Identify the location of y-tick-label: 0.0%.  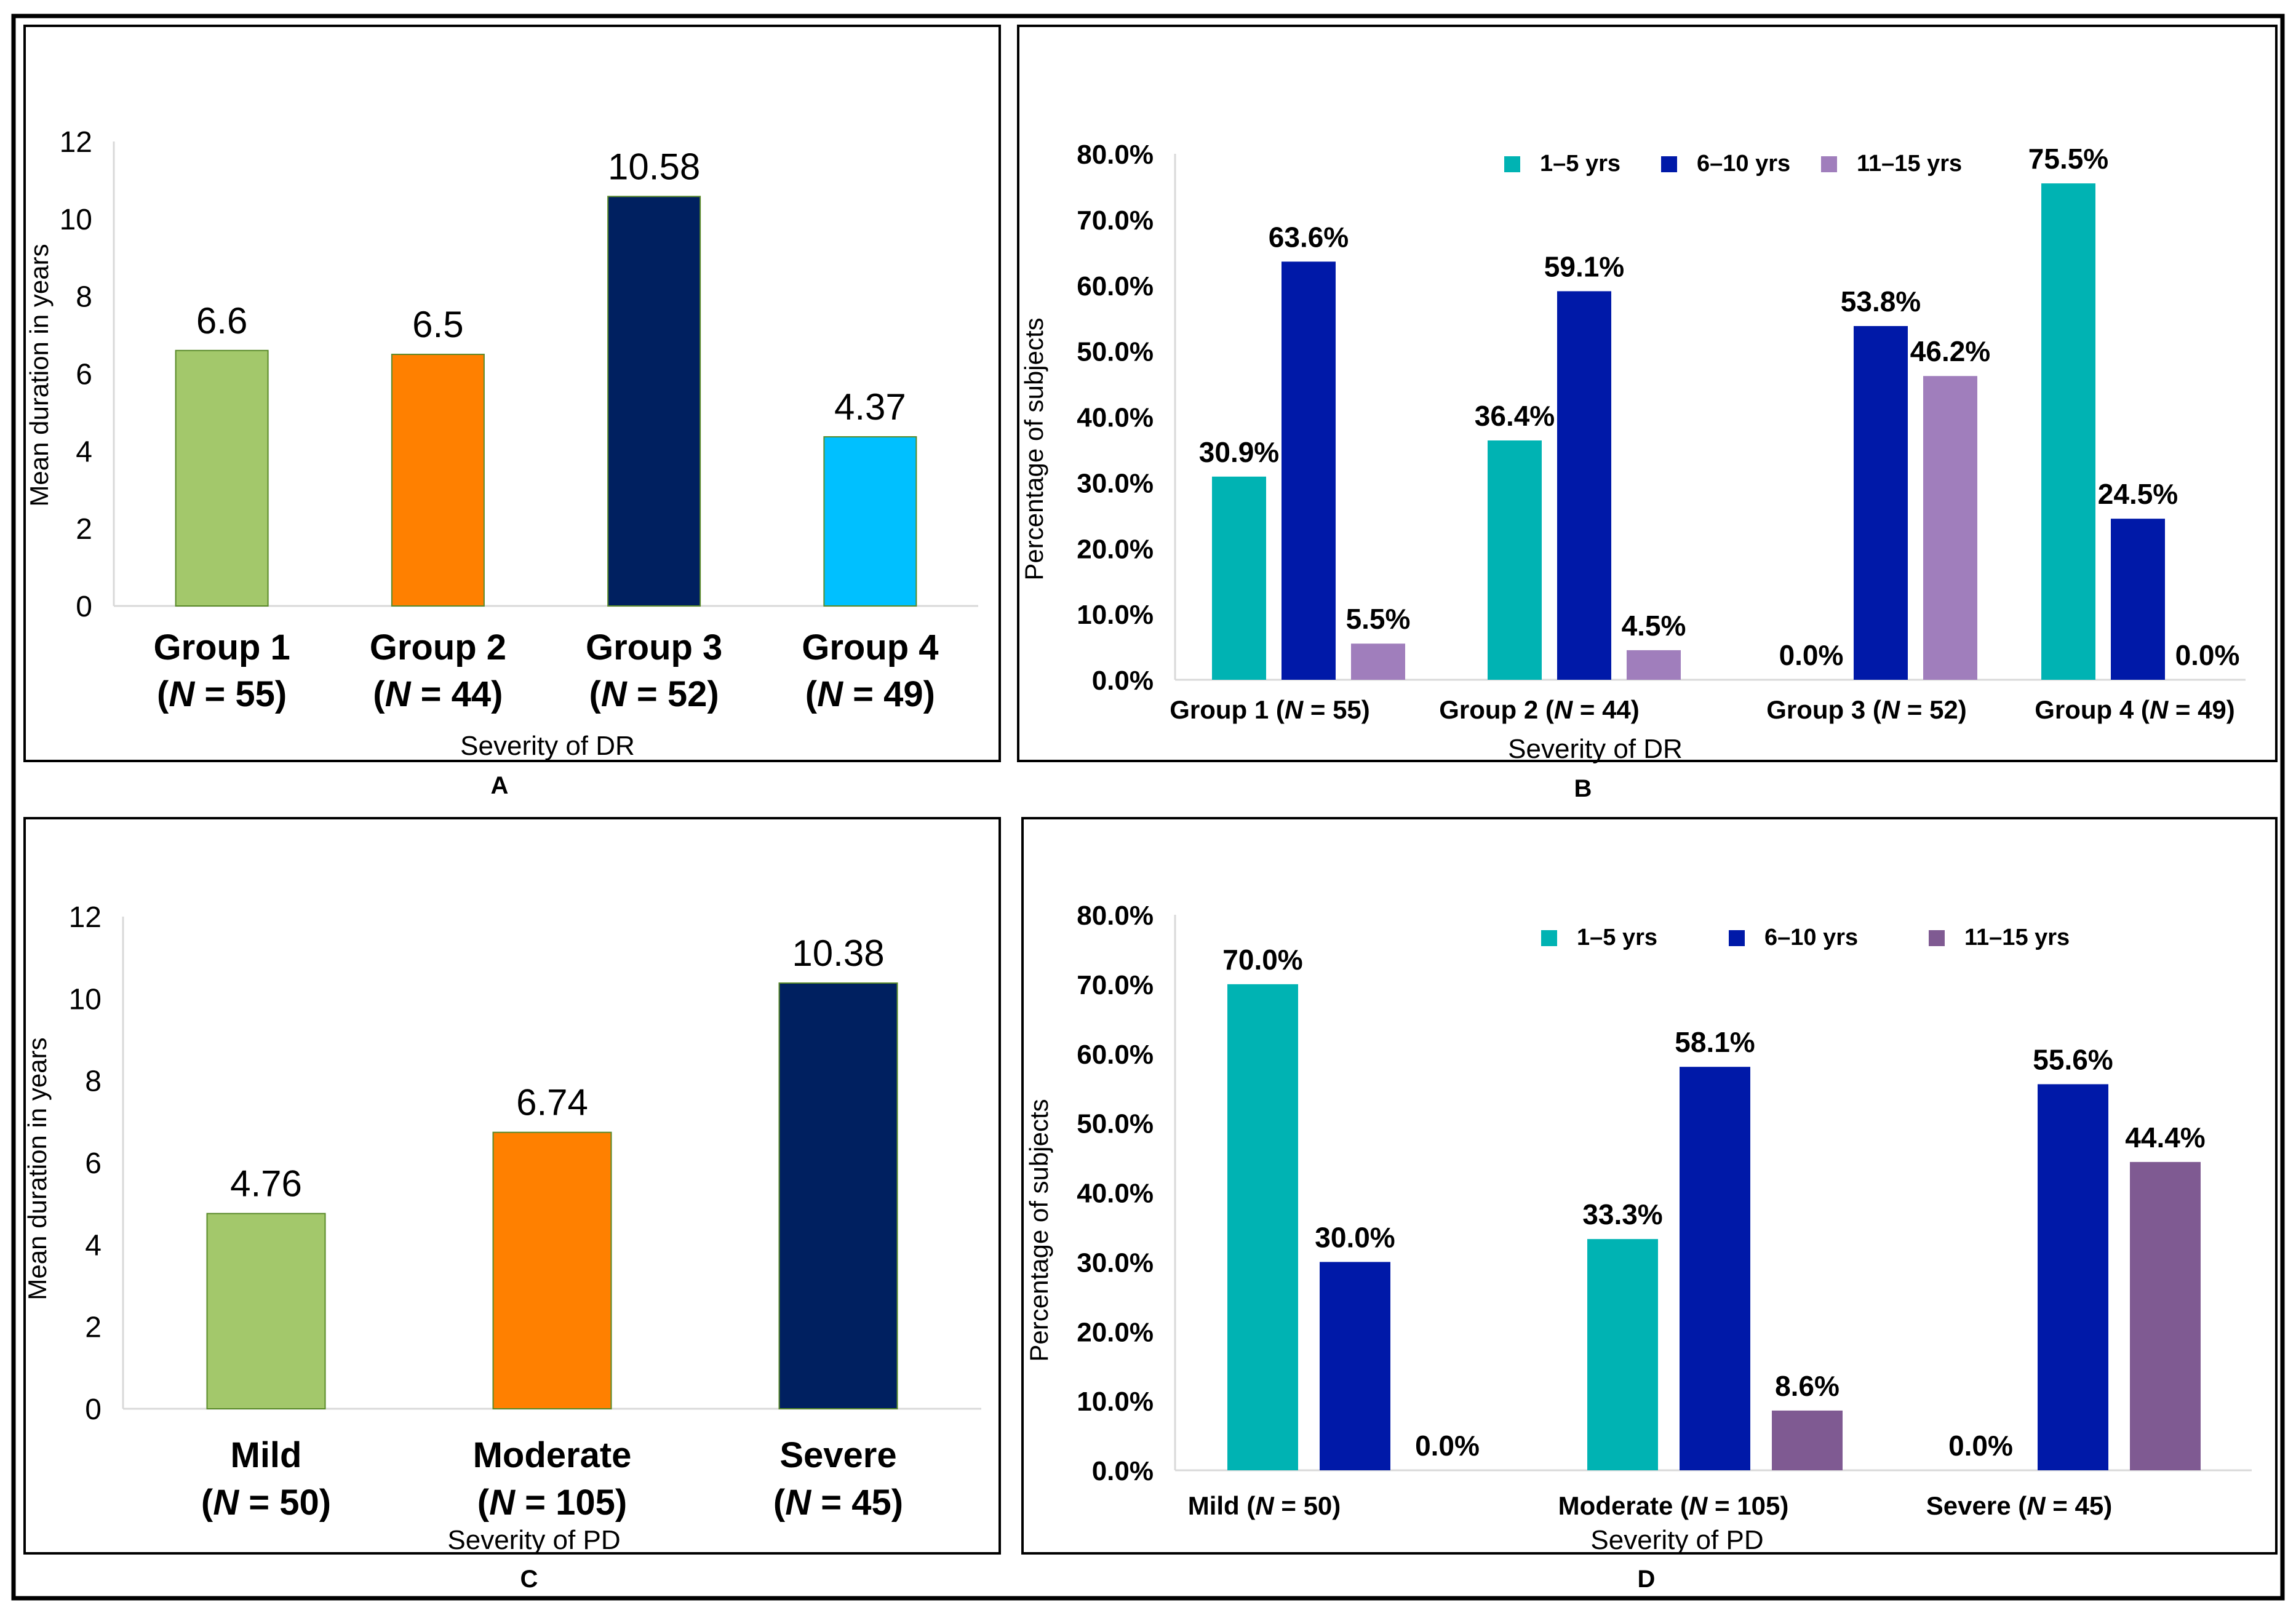
(1123, 681).